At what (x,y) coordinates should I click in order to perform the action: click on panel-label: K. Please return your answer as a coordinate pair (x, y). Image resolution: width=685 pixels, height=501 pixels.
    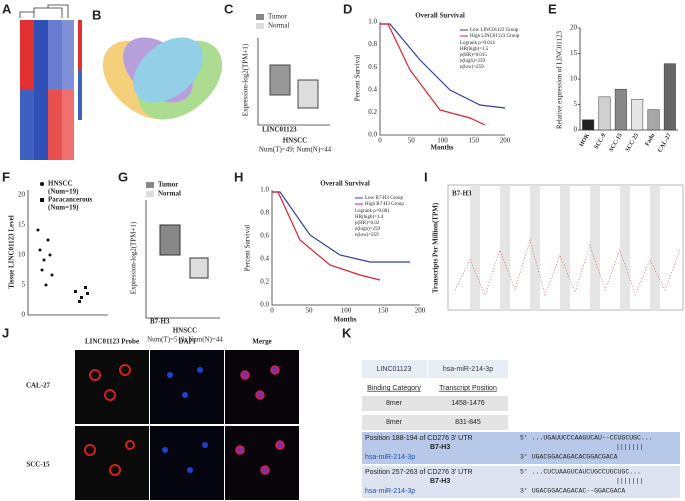
    Looking at the image, I should click on (347, 332).